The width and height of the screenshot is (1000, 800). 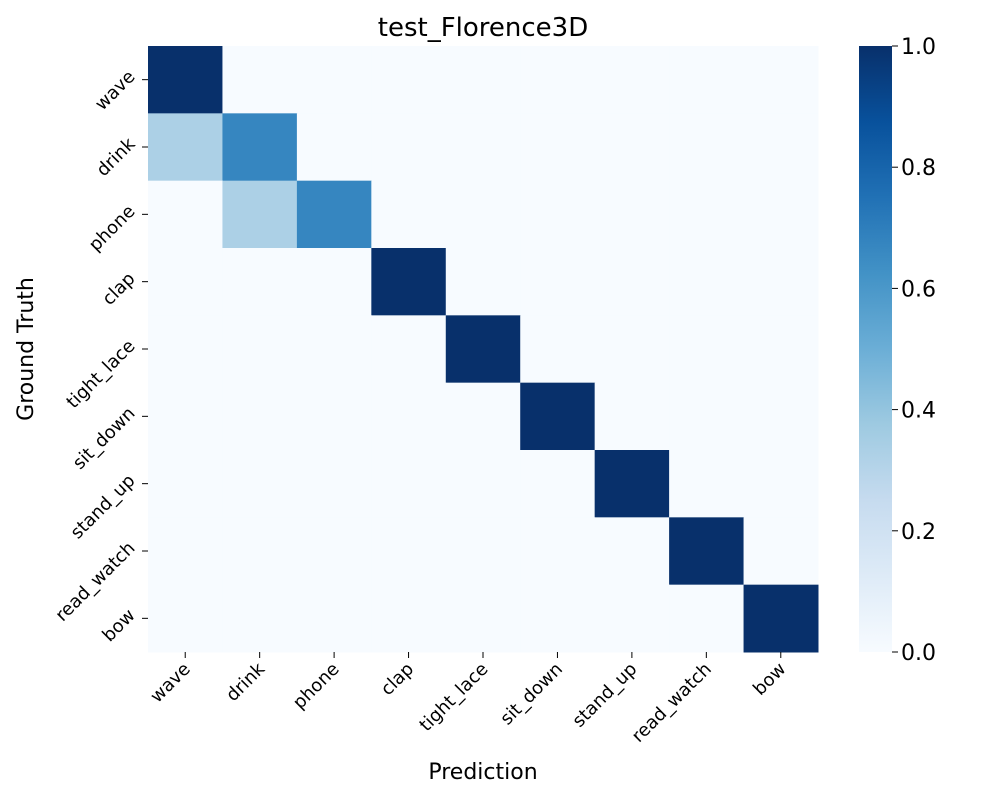 What do you see at coordinates (672, 703) in the screenshot?
I see `x-tick-label: read_watch` at bounding box center [672, 703].